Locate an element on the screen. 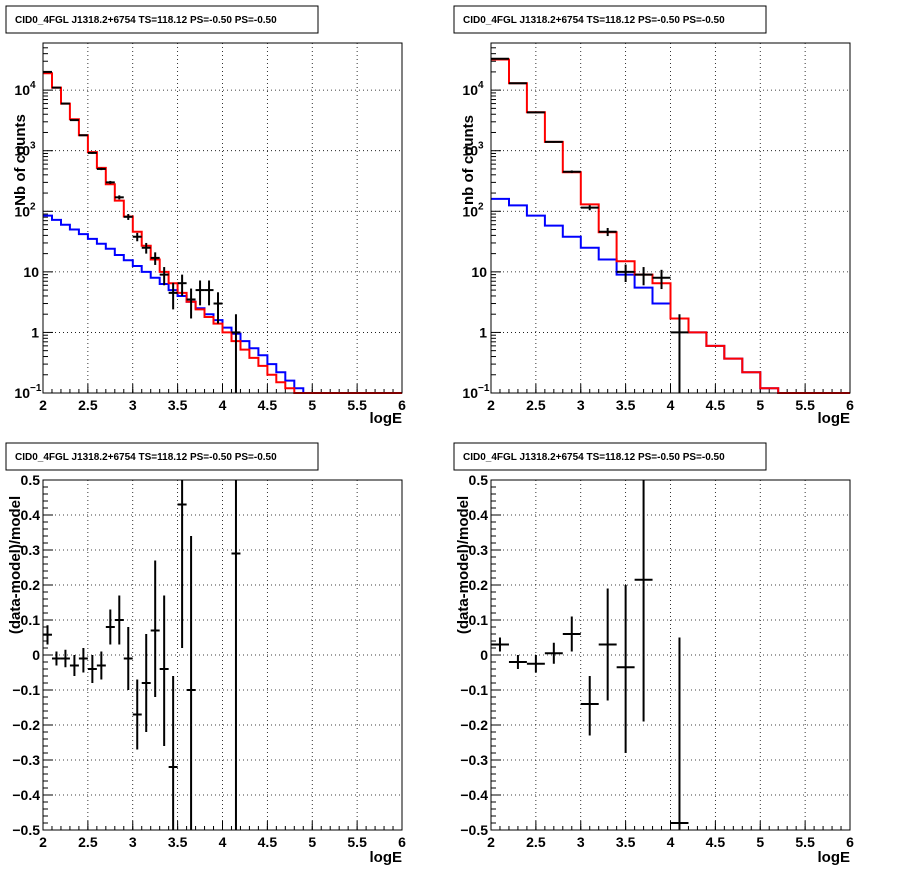 The width and height of the screenshot is (898, 875). background-model-line is located at coordinates (222, 304).